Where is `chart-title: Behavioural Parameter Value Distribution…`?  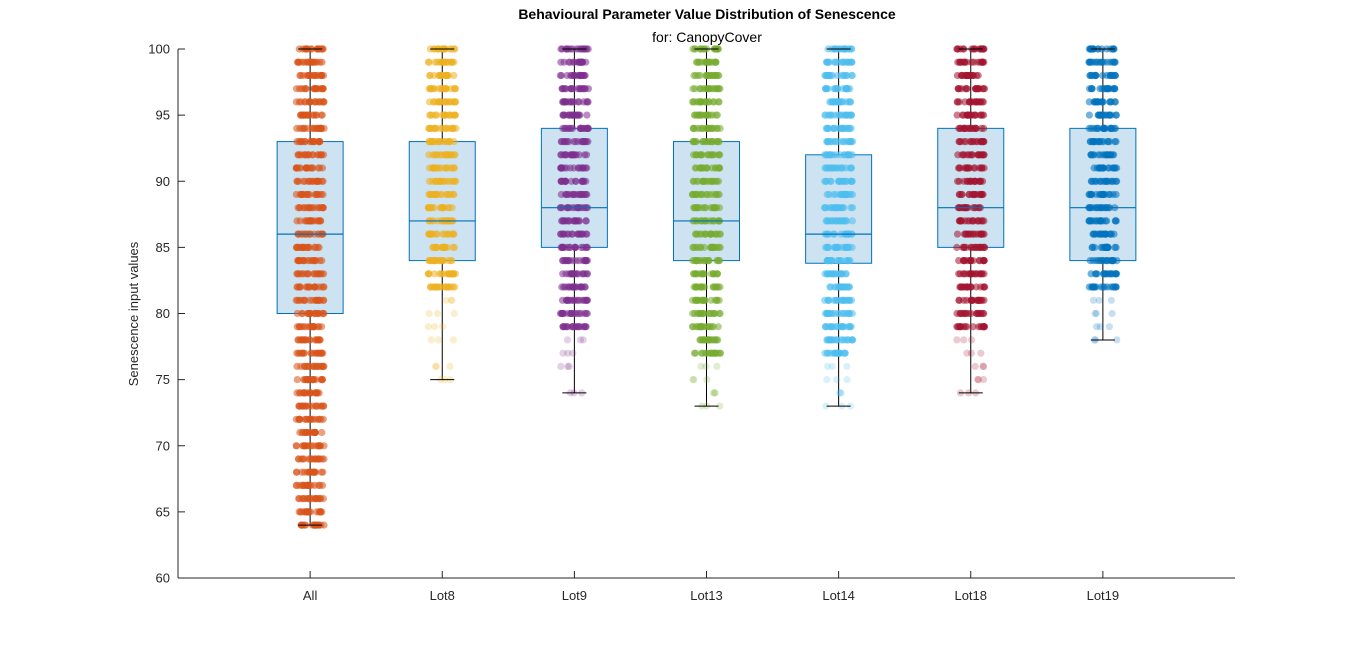
chart-title: Behavioural Parameter Value Distribution… is located at coordinates (707, 14).